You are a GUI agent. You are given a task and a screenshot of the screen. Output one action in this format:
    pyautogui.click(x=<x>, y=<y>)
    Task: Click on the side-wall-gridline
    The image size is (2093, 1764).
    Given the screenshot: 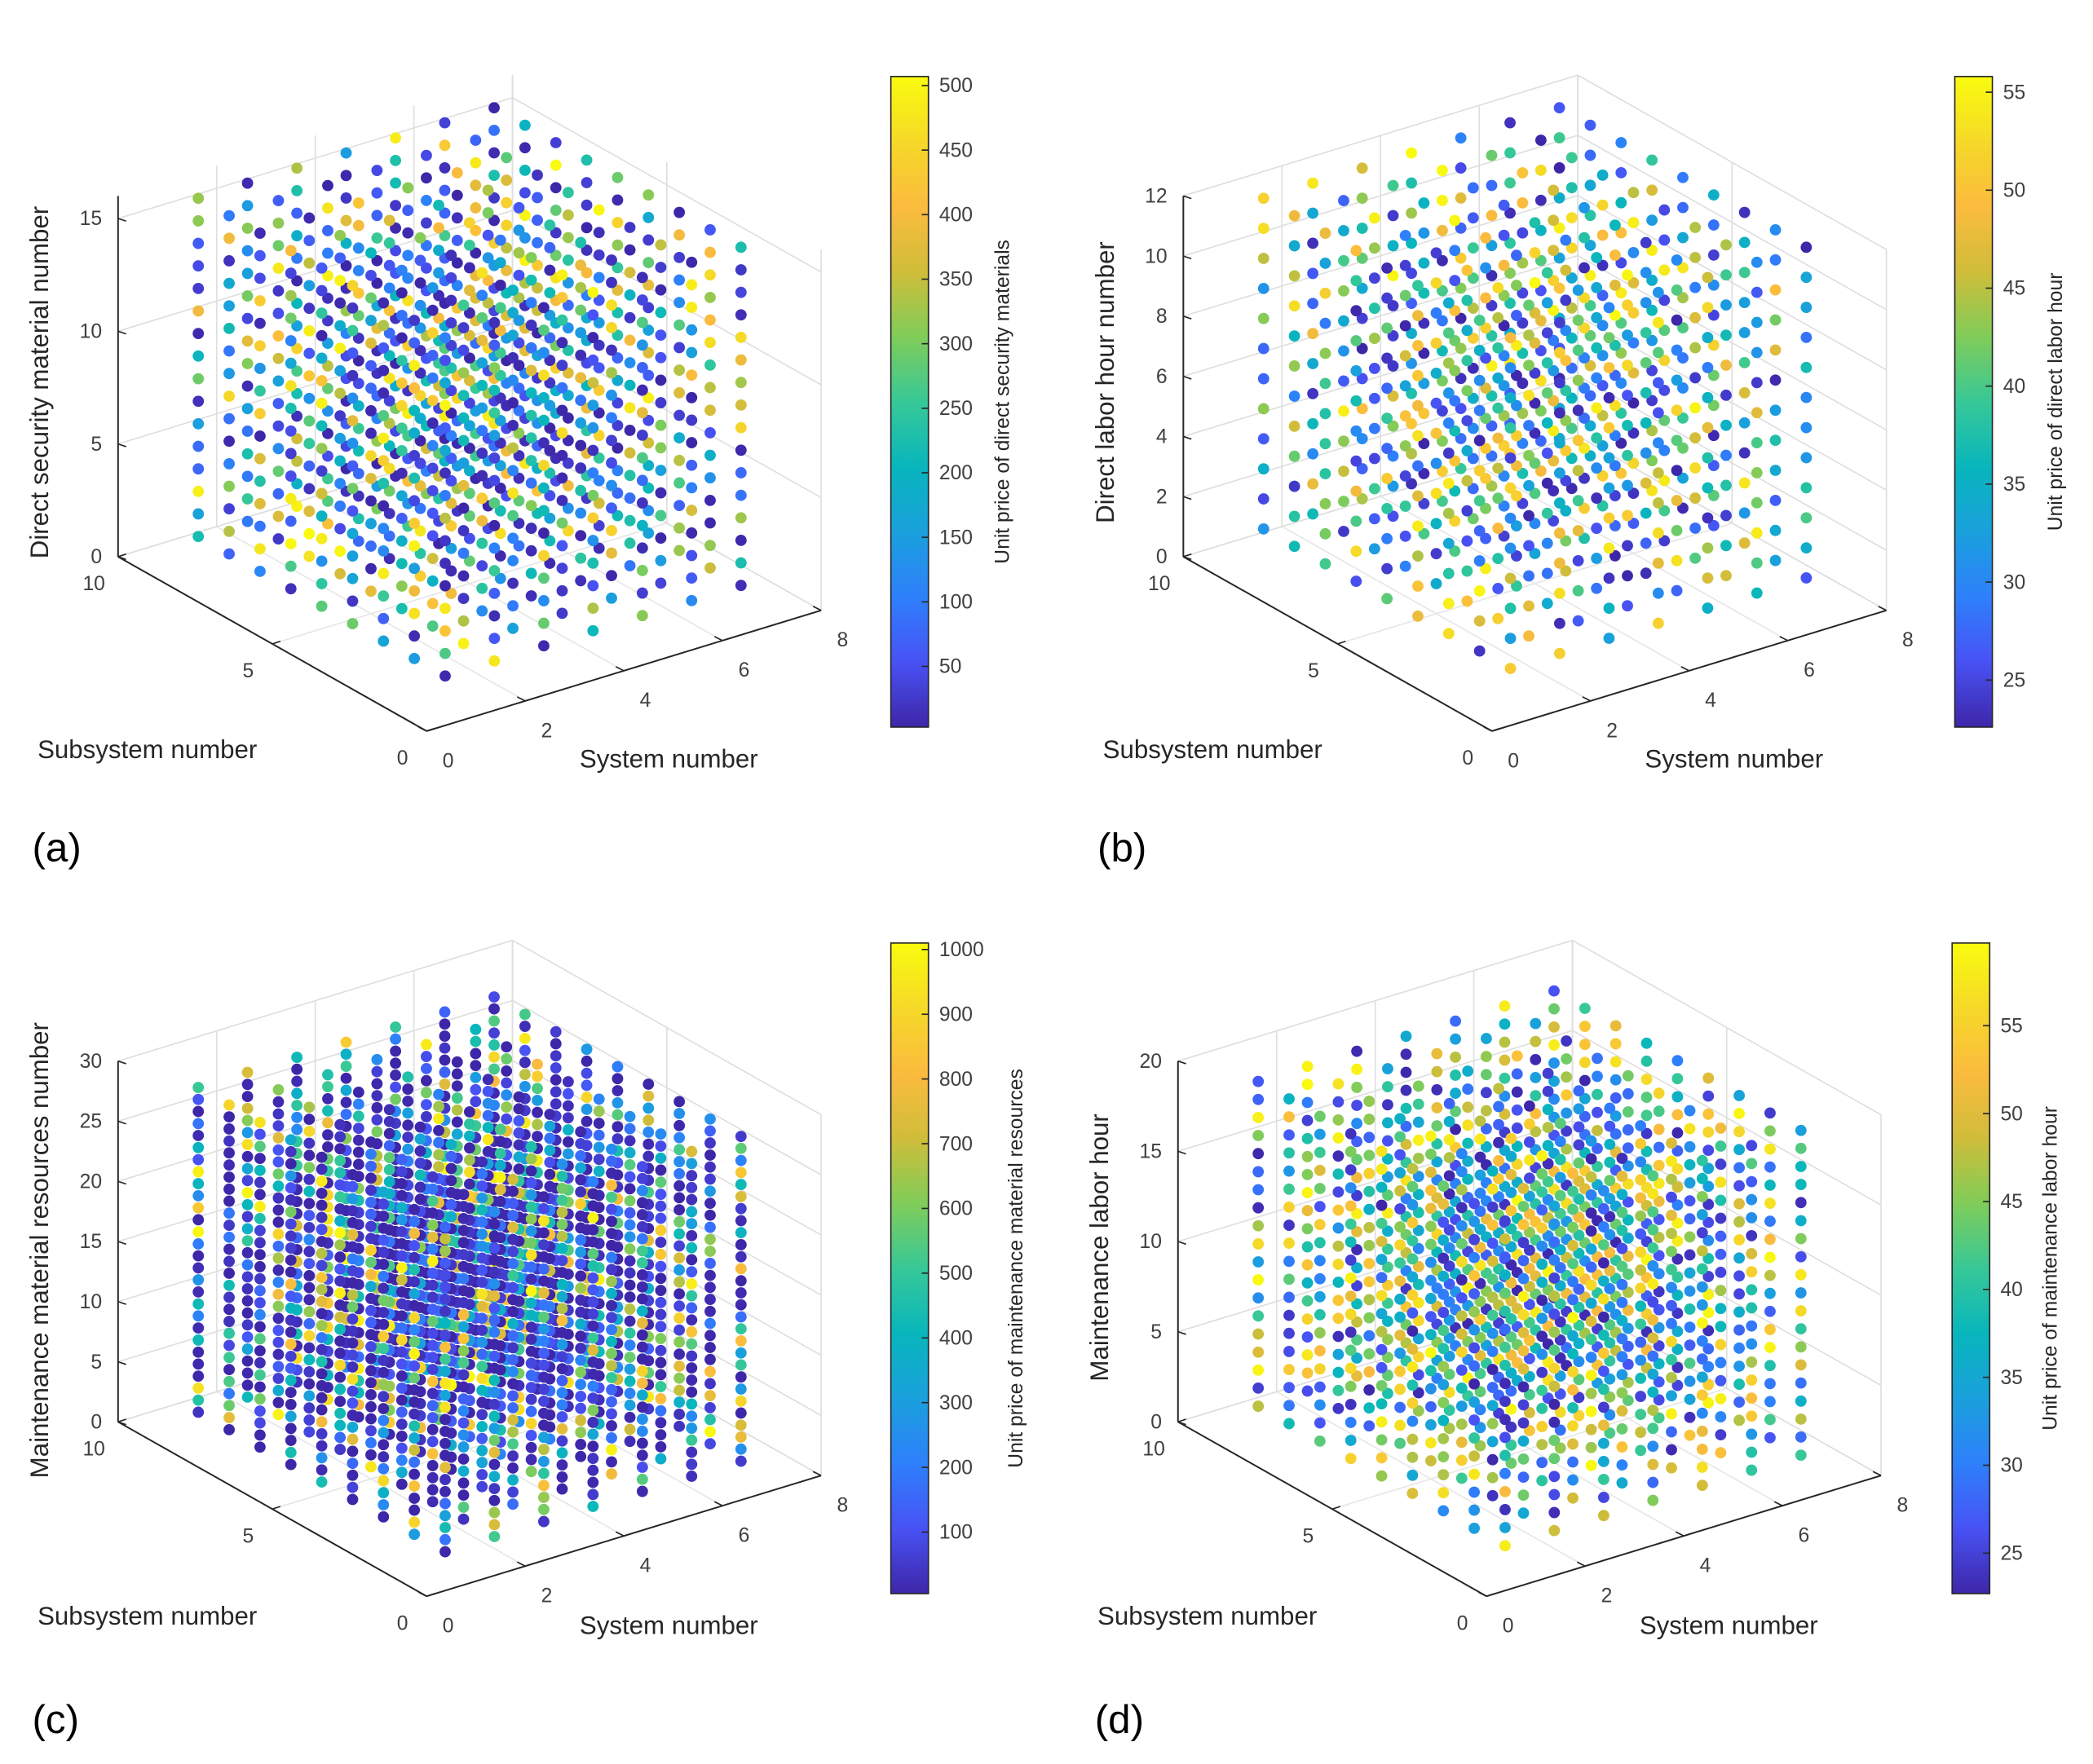 What is the action you would take?
    pyautogui.click(x=667, y=1148)
    